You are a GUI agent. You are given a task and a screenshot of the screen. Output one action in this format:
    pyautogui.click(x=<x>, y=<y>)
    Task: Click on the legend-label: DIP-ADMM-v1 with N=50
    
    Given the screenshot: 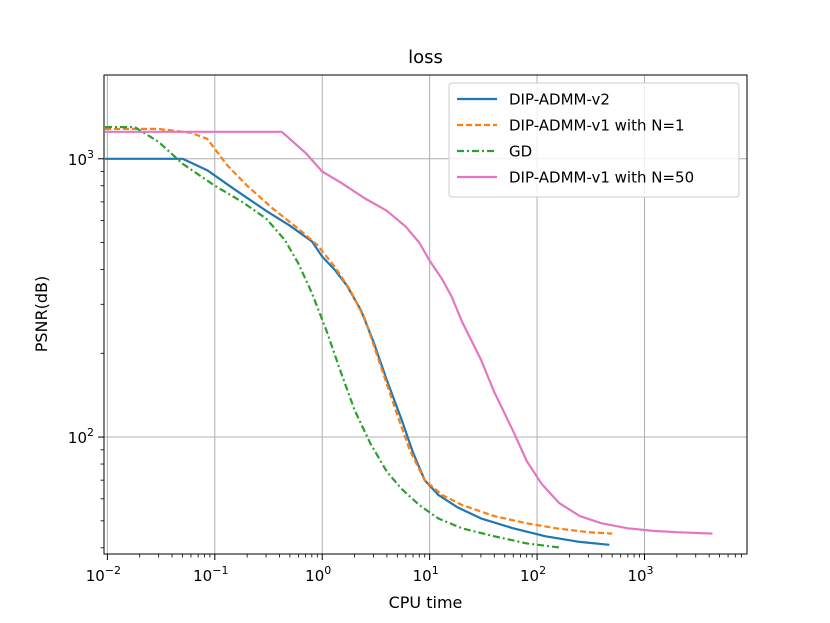 What is the action you would take?
    pyautogui.click(x=601, y=178)
    